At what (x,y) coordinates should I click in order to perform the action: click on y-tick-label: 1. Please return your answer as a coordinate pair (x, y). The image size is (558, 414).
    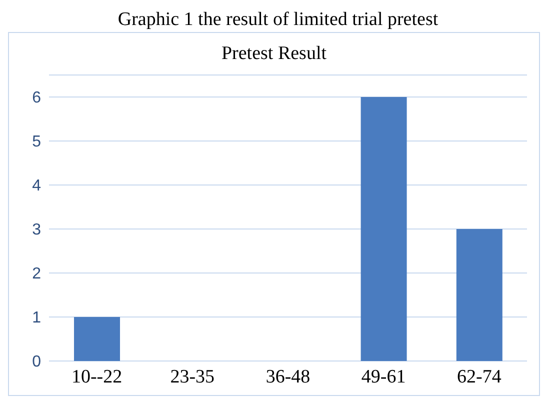
    Looking at the image, I should click on (37, 318).